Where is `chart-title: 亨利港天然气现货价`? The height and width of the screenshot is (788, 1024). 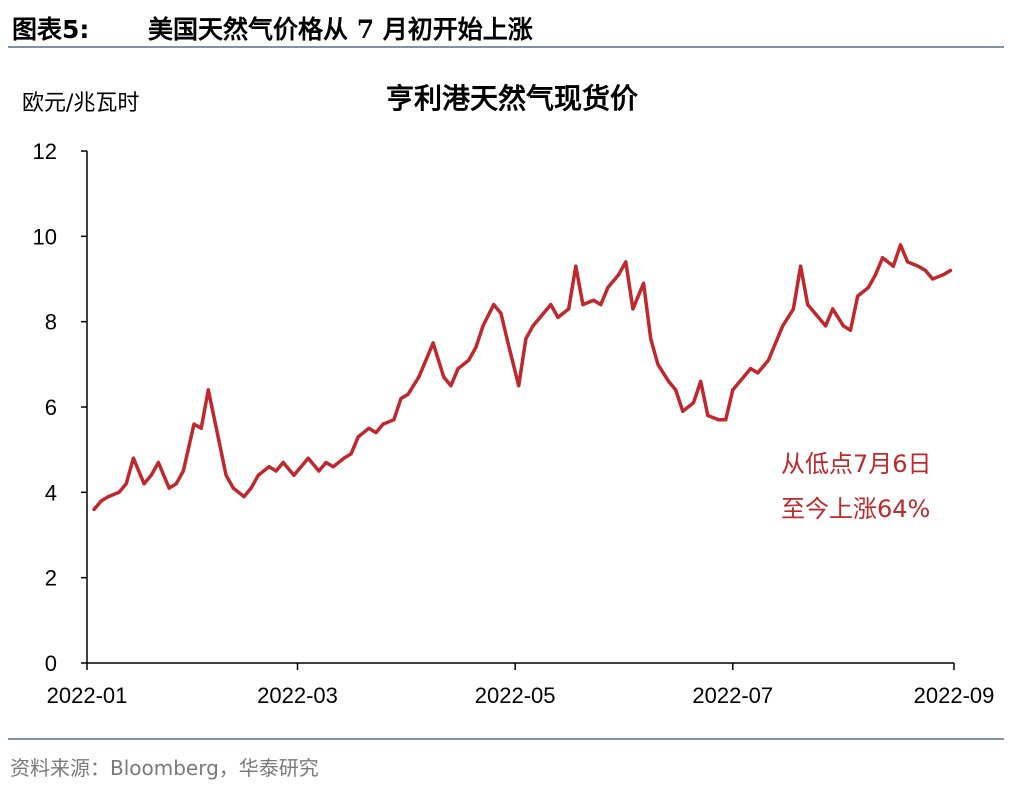 chart-title: 亨利港天然气现货价 is located at coordinates (512, 98).